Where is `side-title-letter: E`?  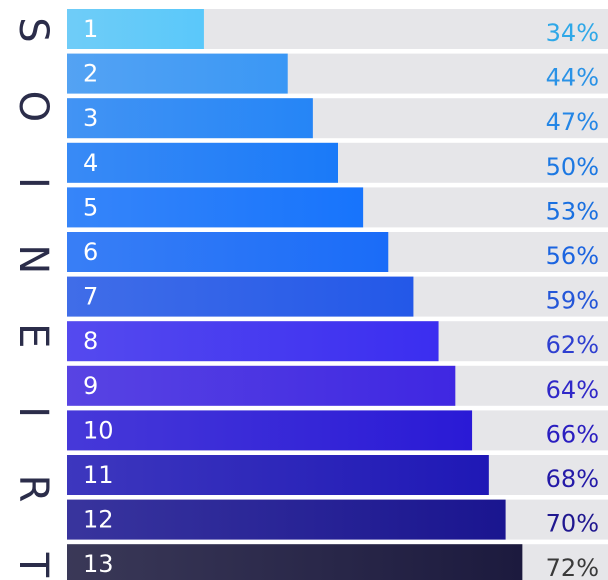 side-title-letter: E is located at coordinates (33, 335).